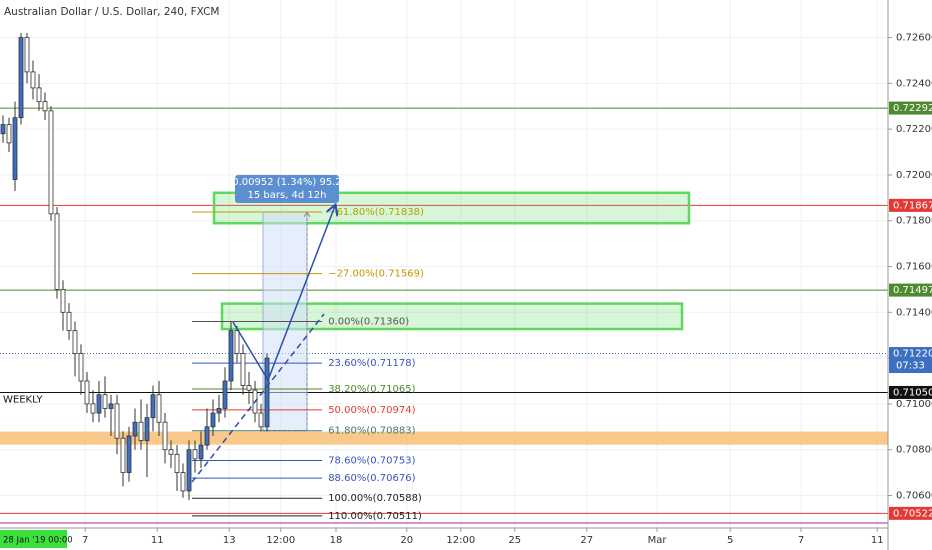  I want to click on price-label: 0.71867, so click(912, 205).